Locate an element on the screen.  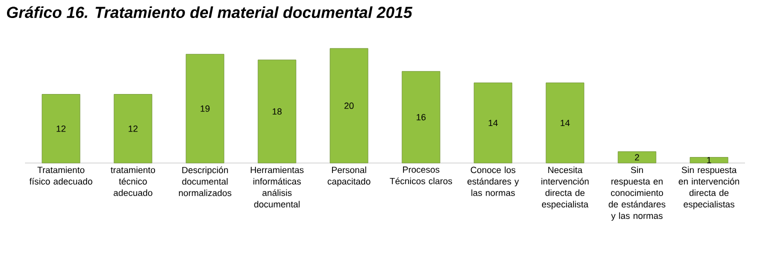
x-tick-label: Necesita intervención directa de especialista is located at coordinates (565, 188).